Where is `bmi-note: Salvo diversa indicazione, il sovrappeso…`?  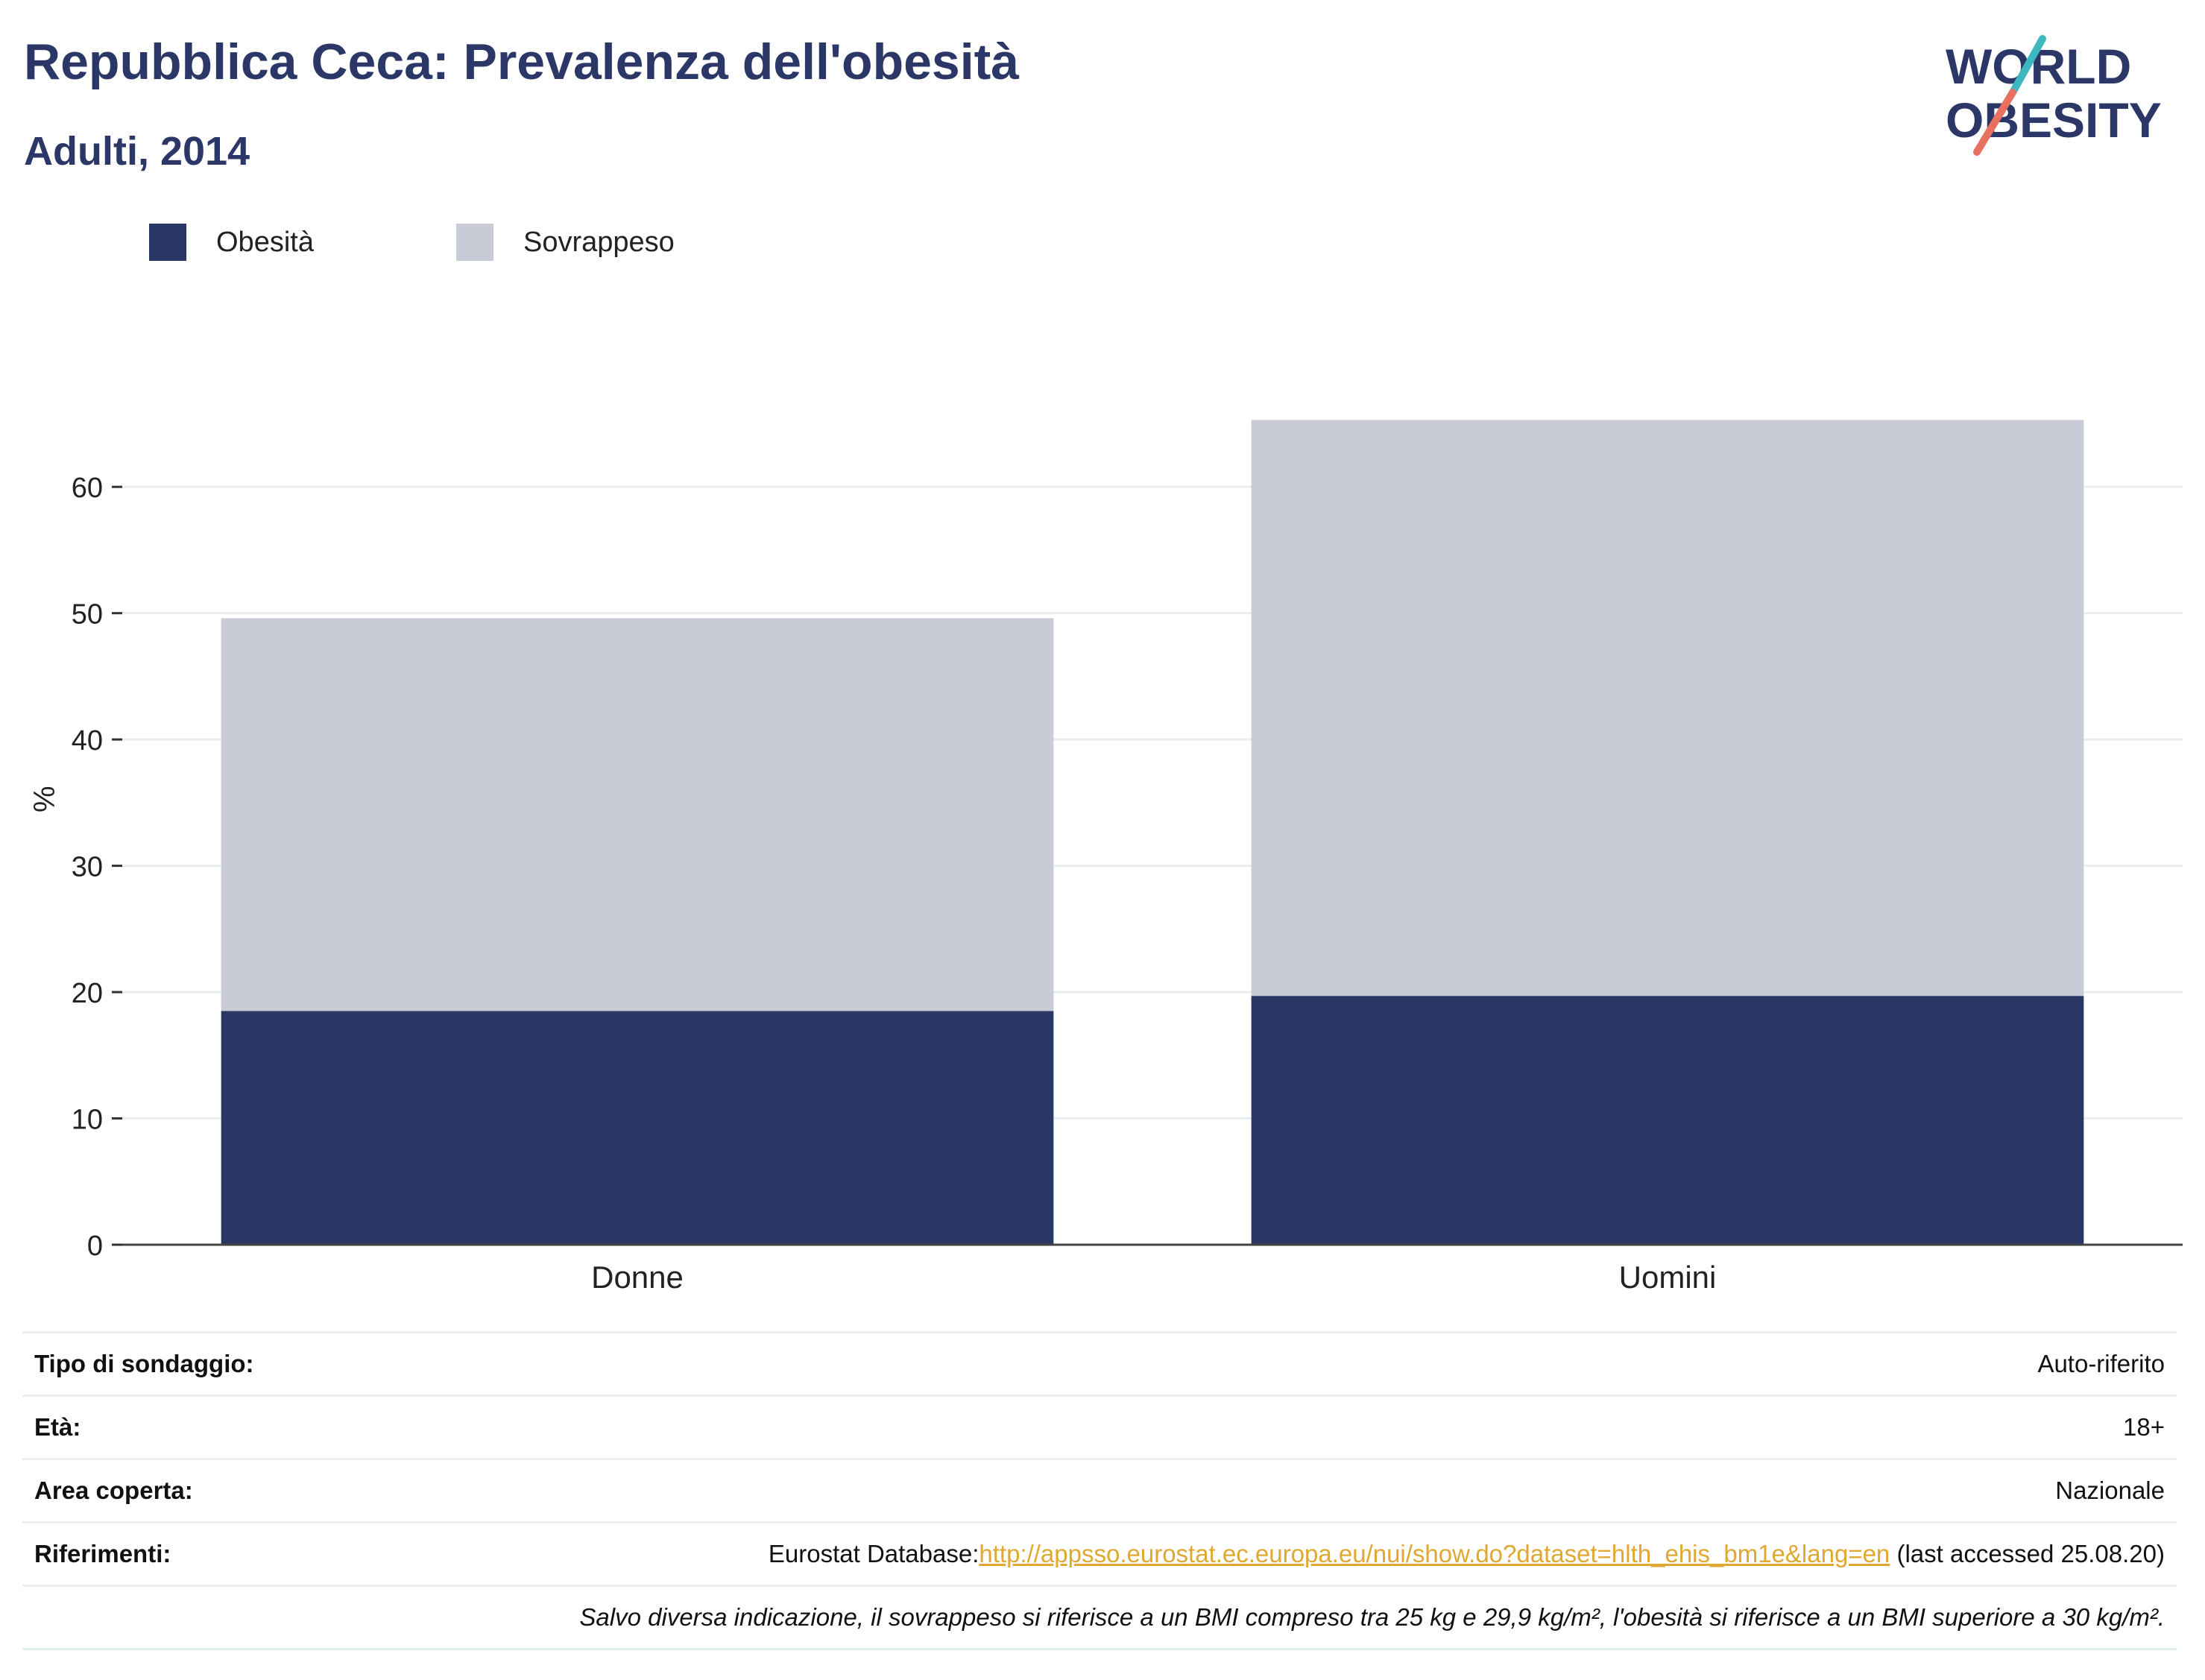
bmi-note: Salvo diversa indicazione, il sovrappeso… is located at coordinates (1372, 1617).